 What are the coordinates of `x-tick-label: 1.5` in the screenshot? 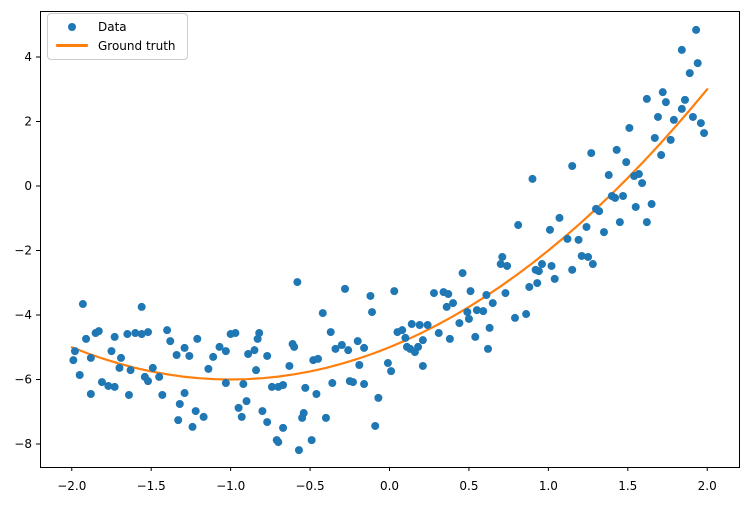 It's located at (627, 486).